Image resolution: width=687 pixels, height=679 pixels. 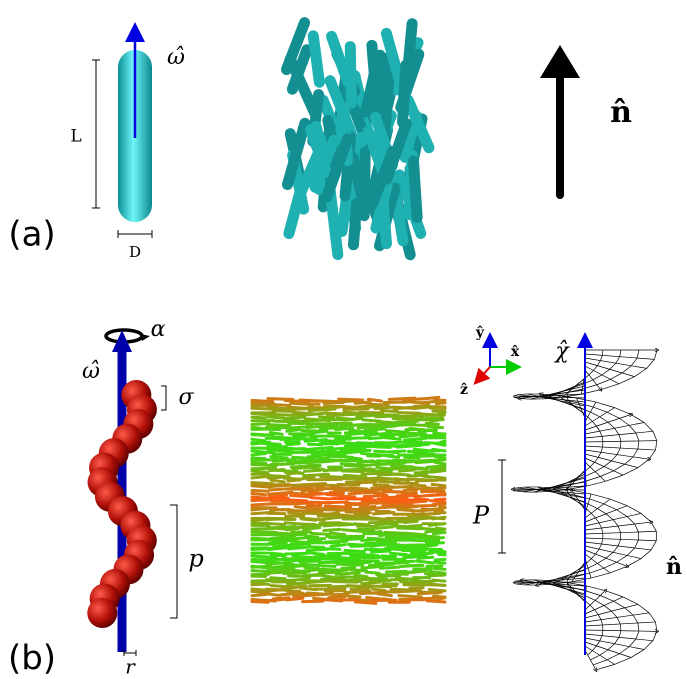 What do you see at coordinates (158, 329) in the screenshot?
I see `twist-label: α` at bounding box center [158, 329].